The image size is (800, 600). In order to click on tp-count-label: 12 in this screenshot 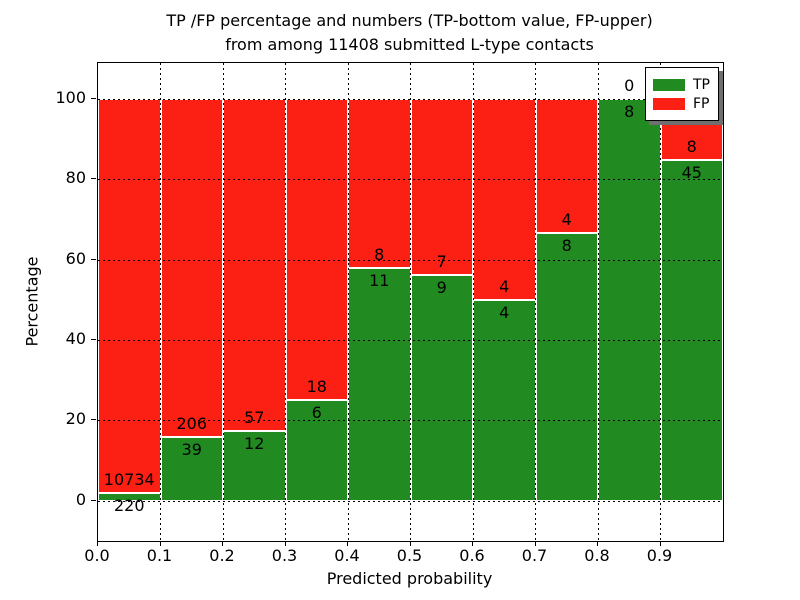, I will do `click(254, 443)`.